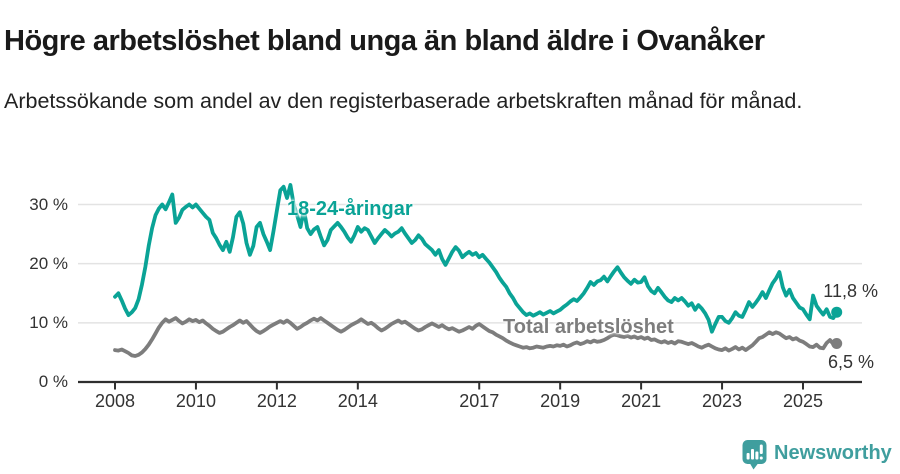 This screenshot has width=900, height=474. What do you see at coordinates (276, 401) in the screenshot?
I see `x-axis-label: 2012` at bounding box center [276, 401].